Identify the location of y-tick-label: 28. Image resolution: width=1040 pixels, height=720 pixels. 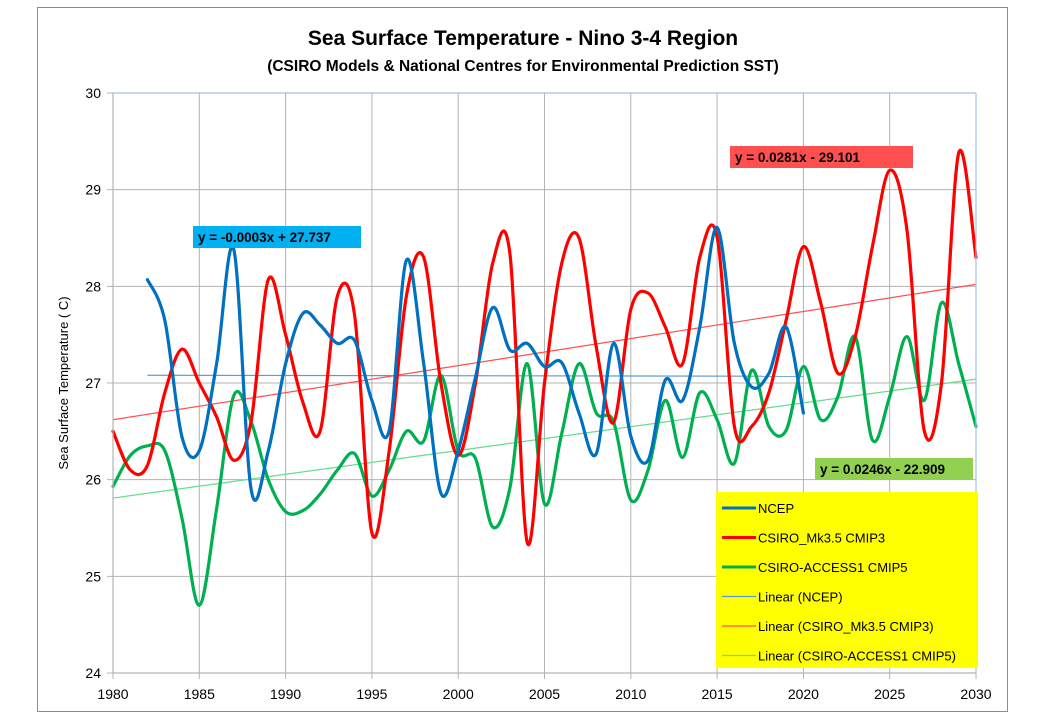
(93, 286).